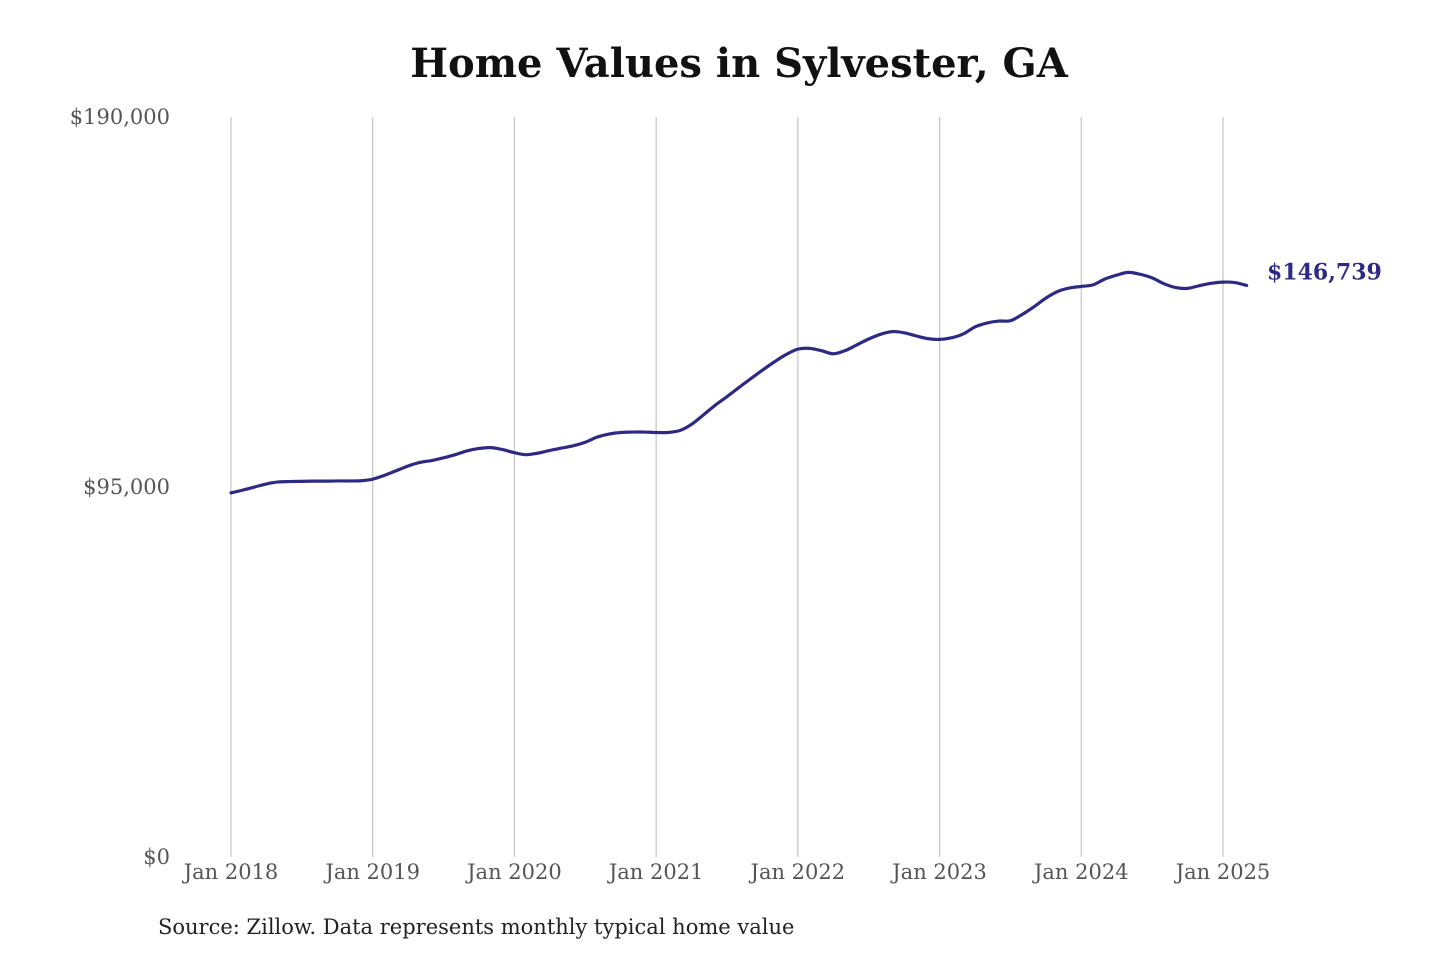 The image size is (1440, 960). What do you see at coordinates (120, 117) in the screenshot?
I see `y-tick-label: $190,000` at bounding box center [120, 117].